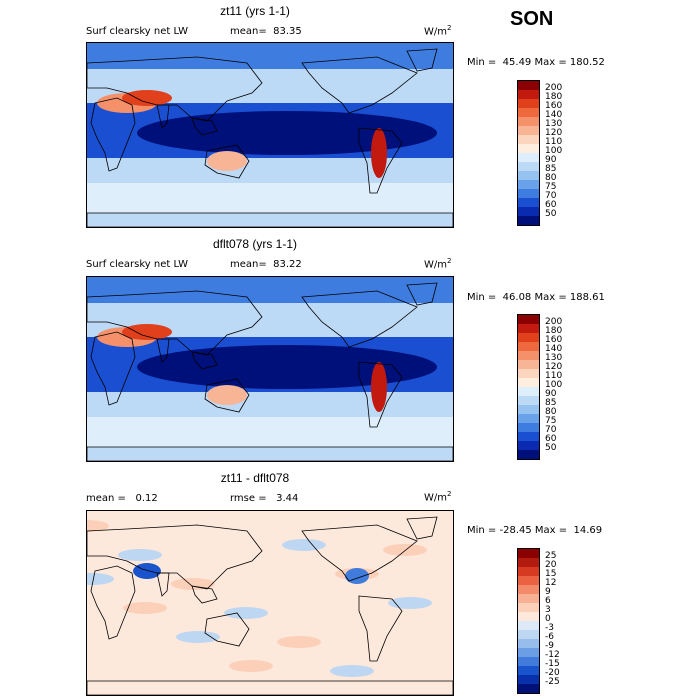 The height and width of the screenshot is (700, 700). I want to click on panel-3-units: W/m2, so click(438, 497).